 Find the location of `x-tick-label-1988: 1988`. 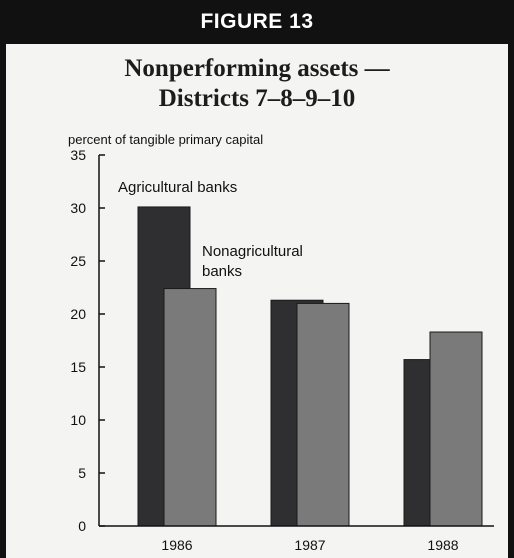

x-tick-label-1988: 1988 is located at coordinates (442, 545).